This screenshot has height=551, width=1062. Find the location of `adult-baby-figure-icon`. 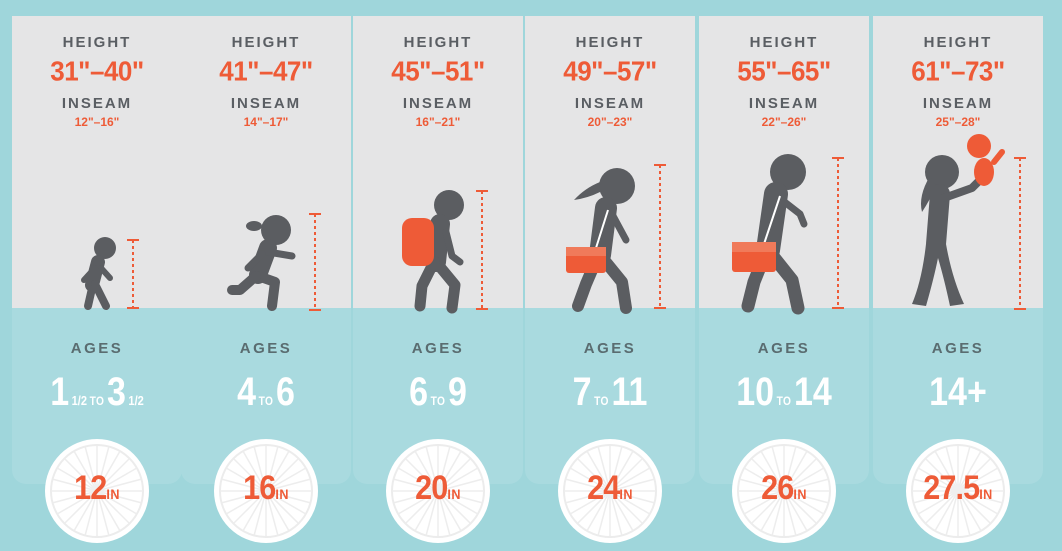

adult-baby-figure-icon is located at coordinates (958, 220).